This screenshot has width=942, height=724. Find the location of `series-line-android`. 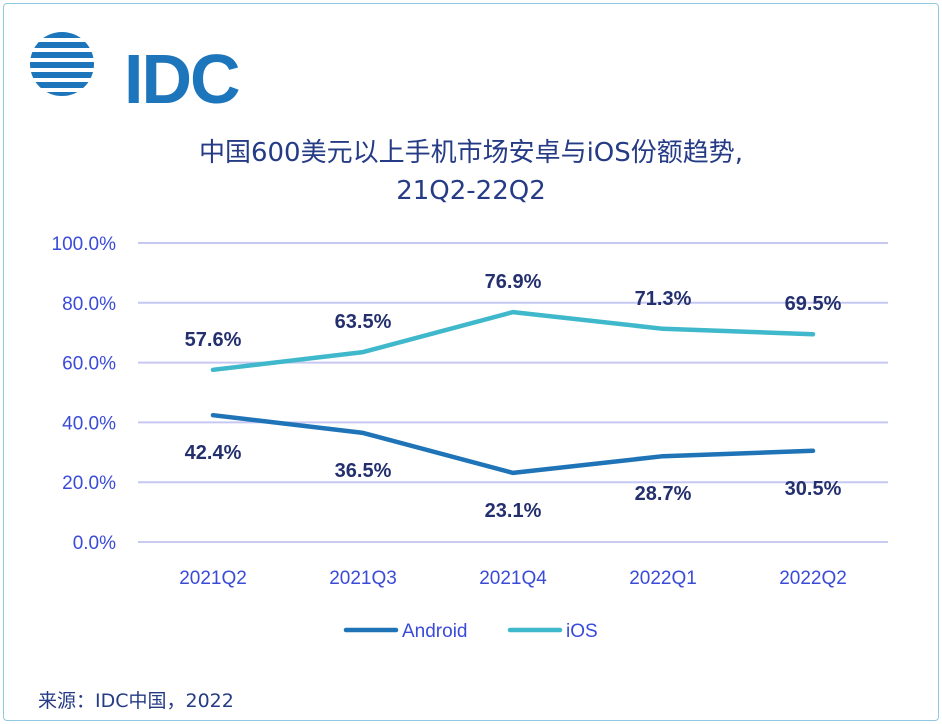

series-line-android is located at coordinates (513, 444).